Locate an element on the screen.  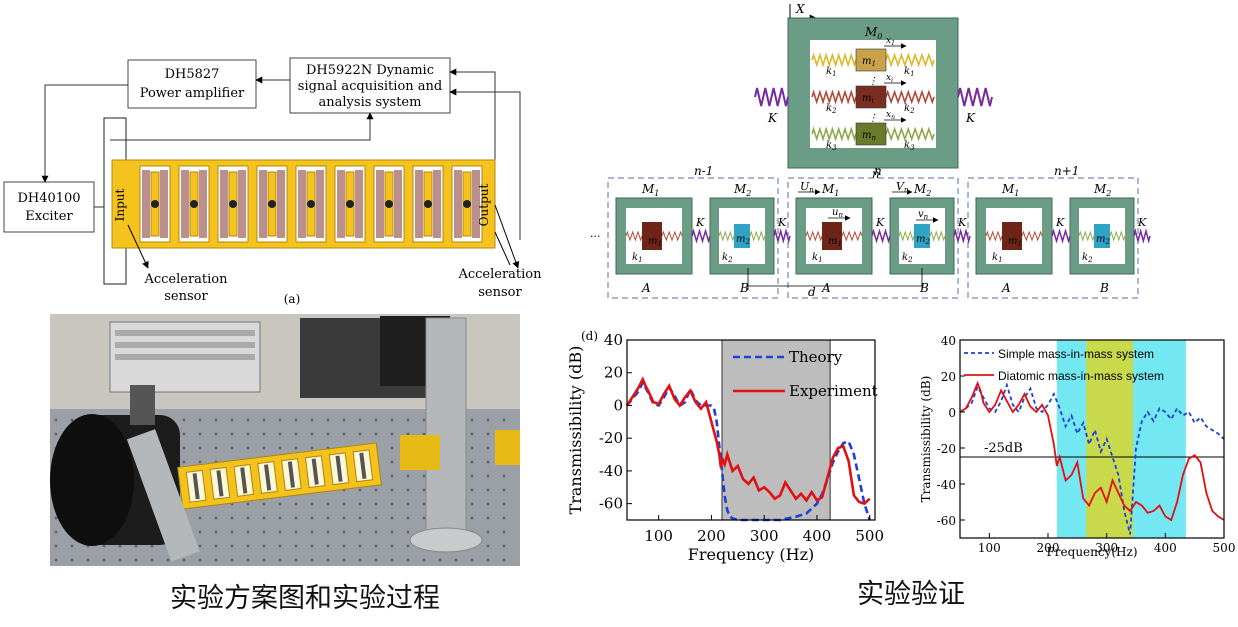
exciter-box is located at coordinates (49, 207).